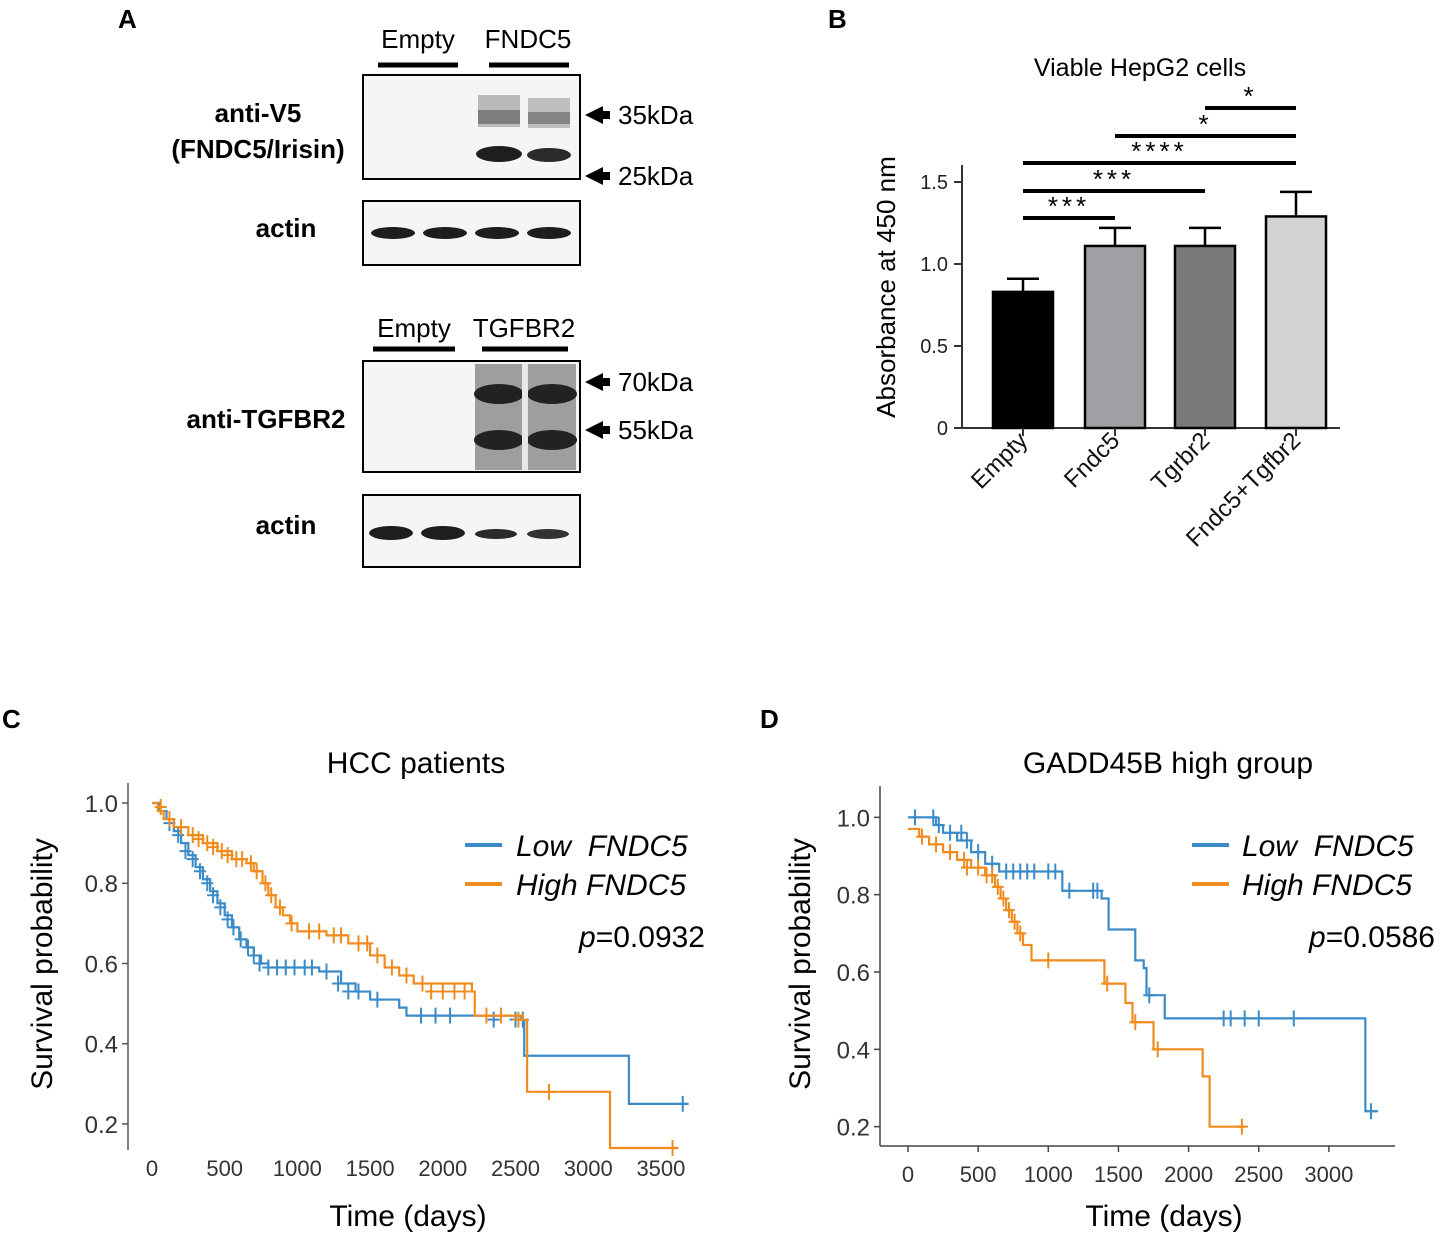 The width and height of the screenshot is (1440, 1236). I want to click on chart-d-y-tick-label: 0.8, so click(853, 896).